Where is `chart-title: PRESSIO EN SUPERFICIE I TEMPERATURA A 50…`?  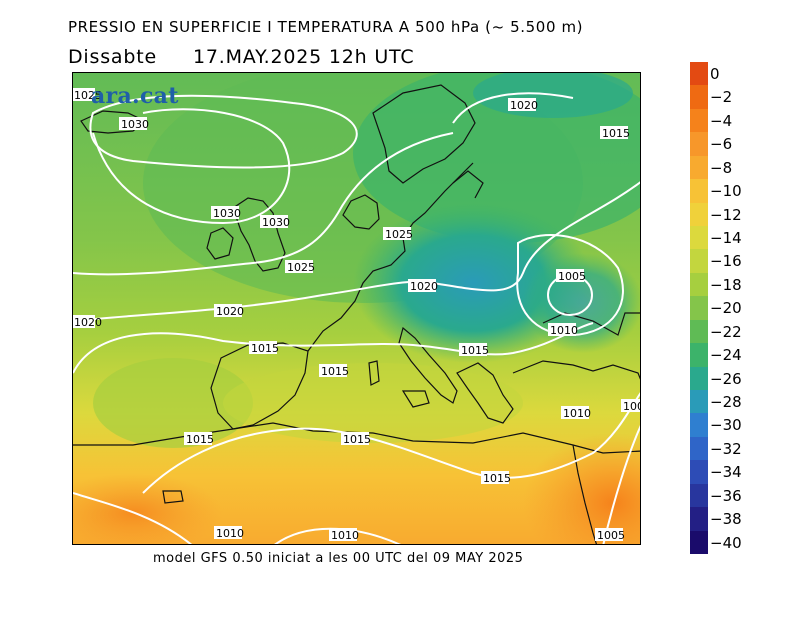
chart-title: PRESSIO EN SUPERFICIE I TEMPERATURA A 50… is located at coordinates (326, 27).